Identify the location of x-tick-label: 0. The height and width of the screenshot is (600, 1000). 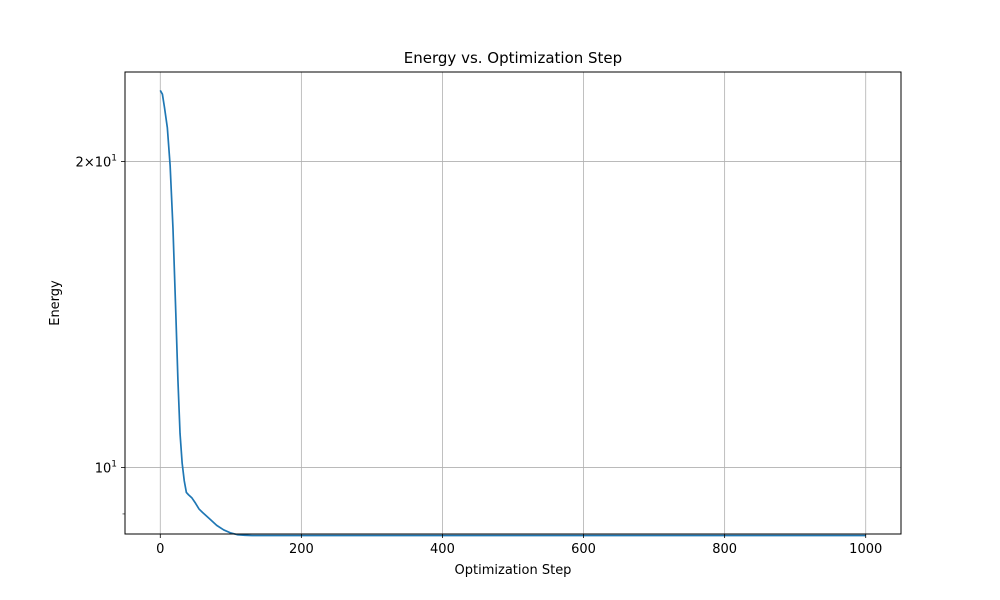
(160, 549).